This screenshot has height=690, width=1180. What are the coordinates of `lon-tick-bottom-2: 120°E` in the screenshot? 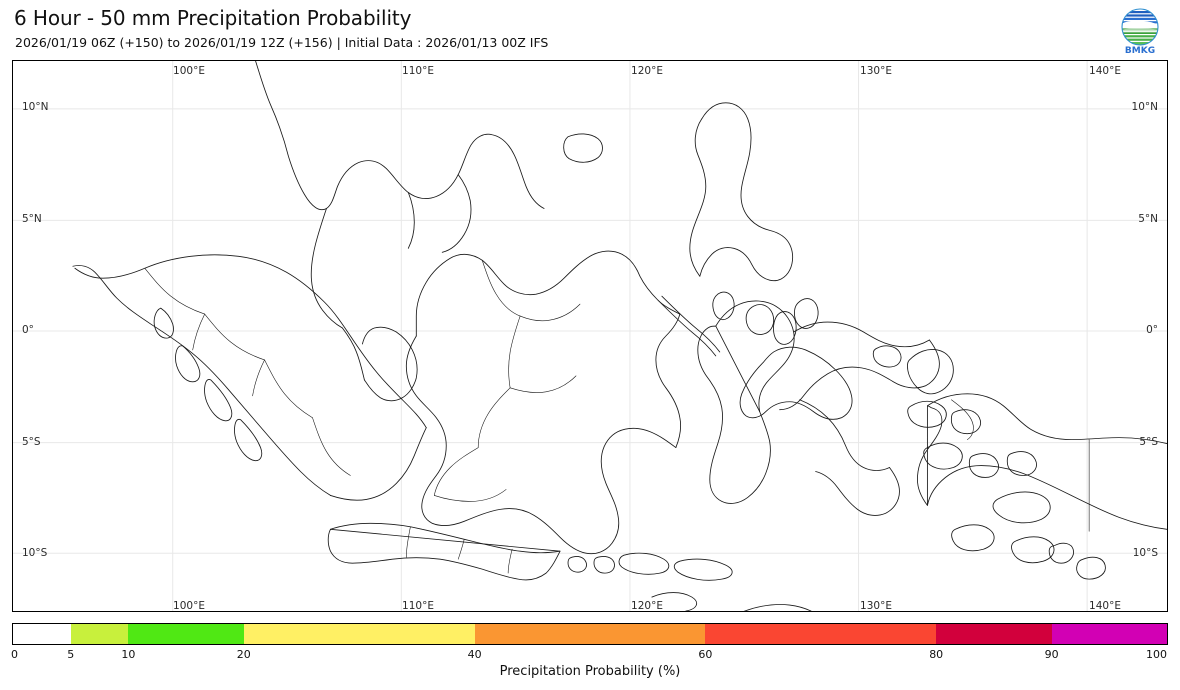 It's located at (647, 606).